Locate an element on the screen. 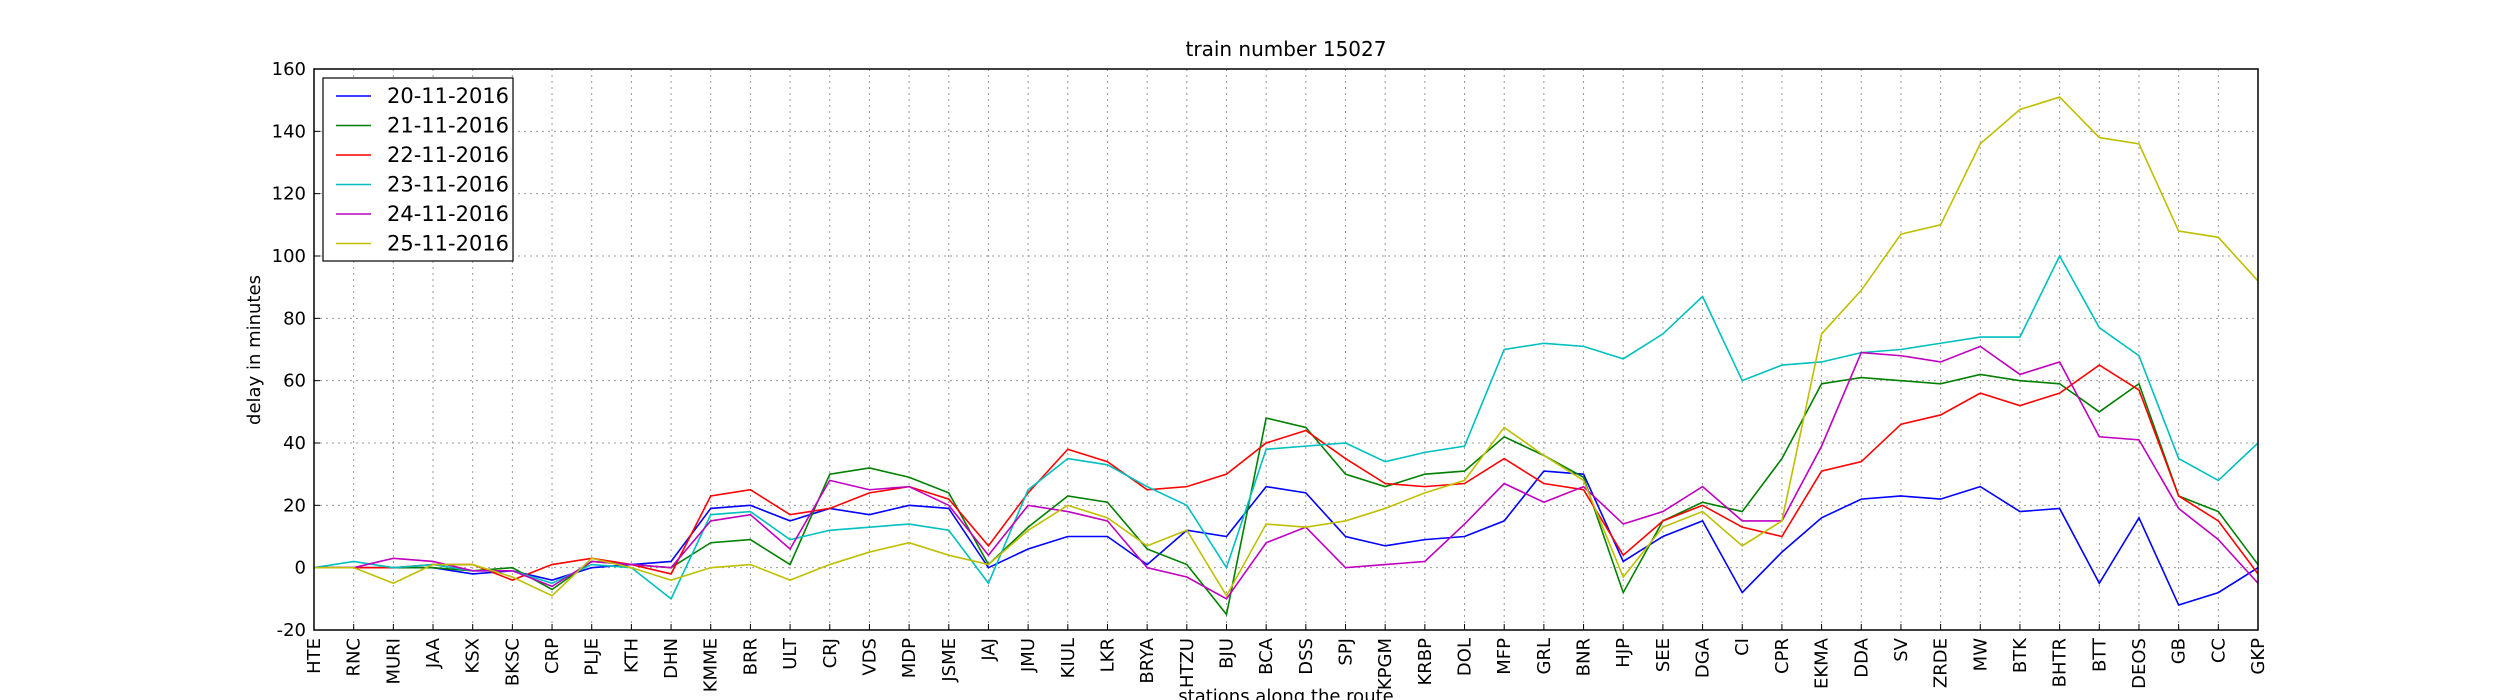 This screenshot has height=700, width=2500. x-tick-label: BJU is located at coordinates (1226, 653).